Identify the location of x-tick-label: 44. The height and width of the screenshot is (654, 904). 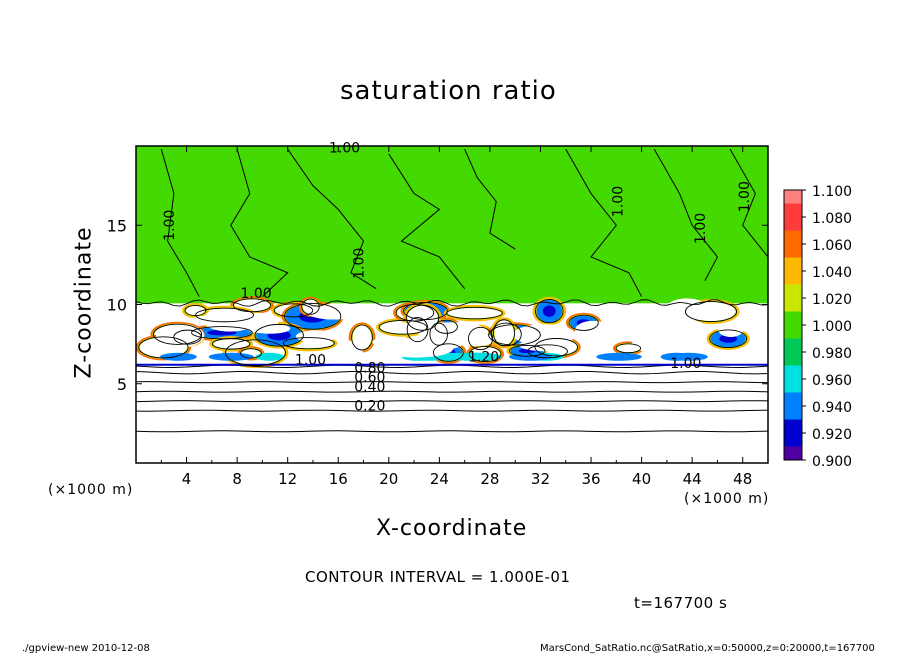
(692, 479).